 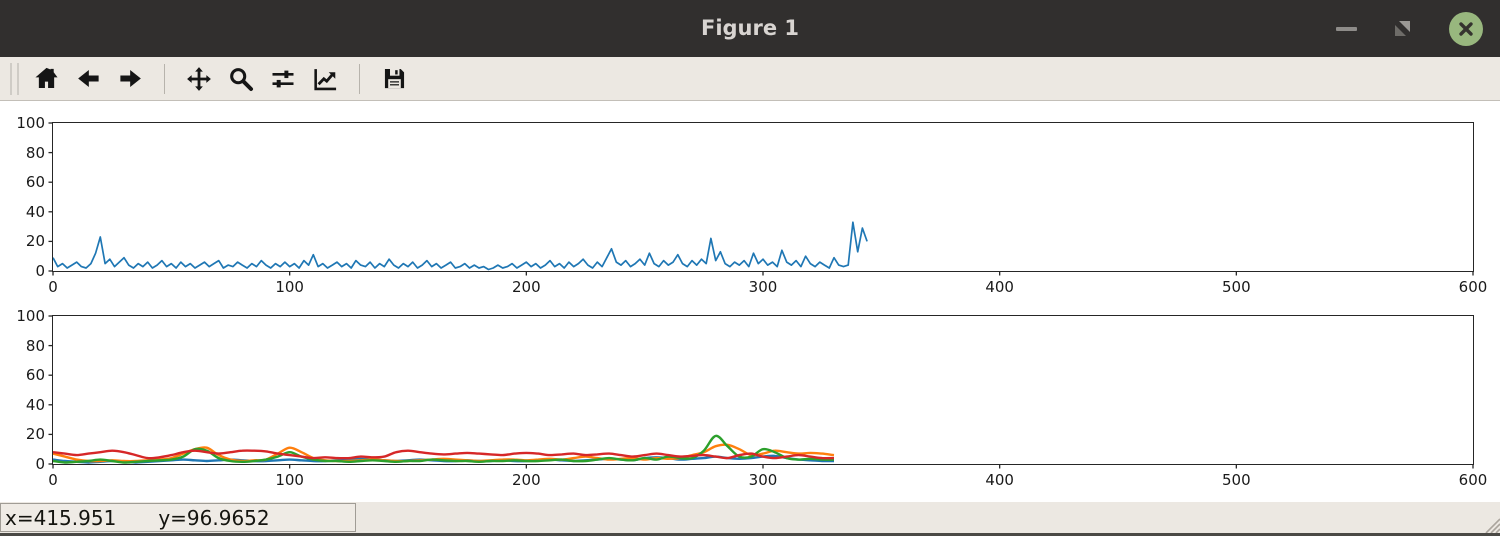 What do you see at coordinates (14, 78) in the screenshot?
I see `toolbar-grip-handle` at bounding box center [14, 78].